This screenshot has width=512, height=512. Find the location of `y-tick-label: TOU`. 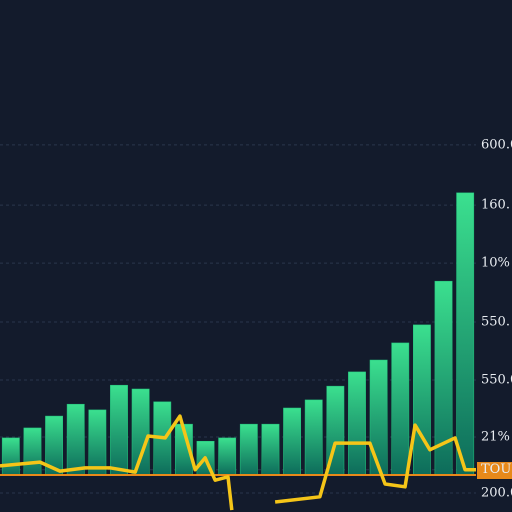

y-tick-label: TOU is located at coordinates (496, 469).